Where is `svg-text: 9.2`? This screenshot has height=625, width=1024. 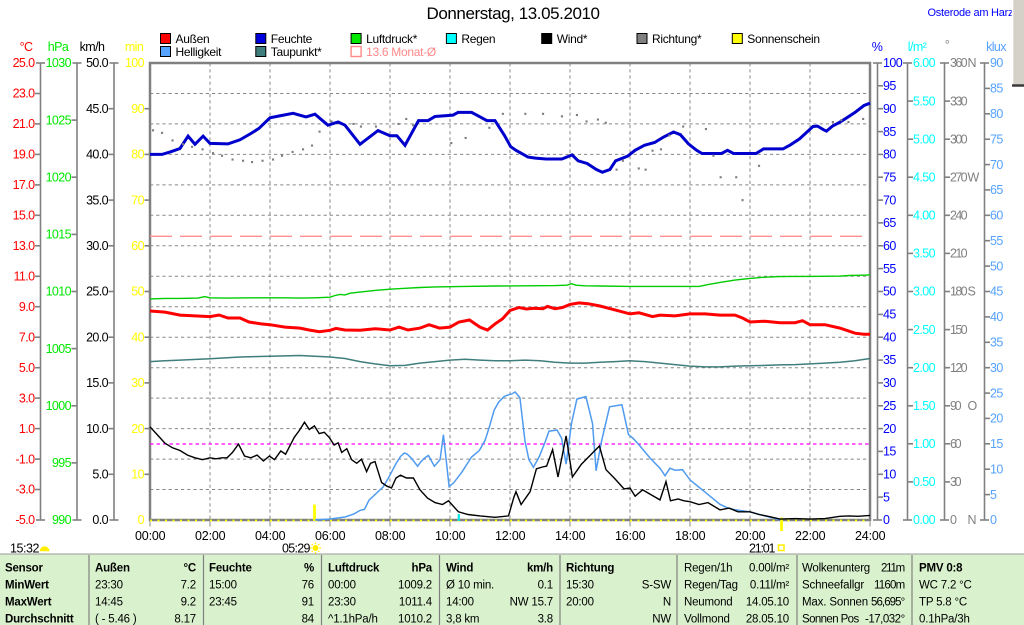
svg-text: 9.2 is located at coordinates (188, 603).